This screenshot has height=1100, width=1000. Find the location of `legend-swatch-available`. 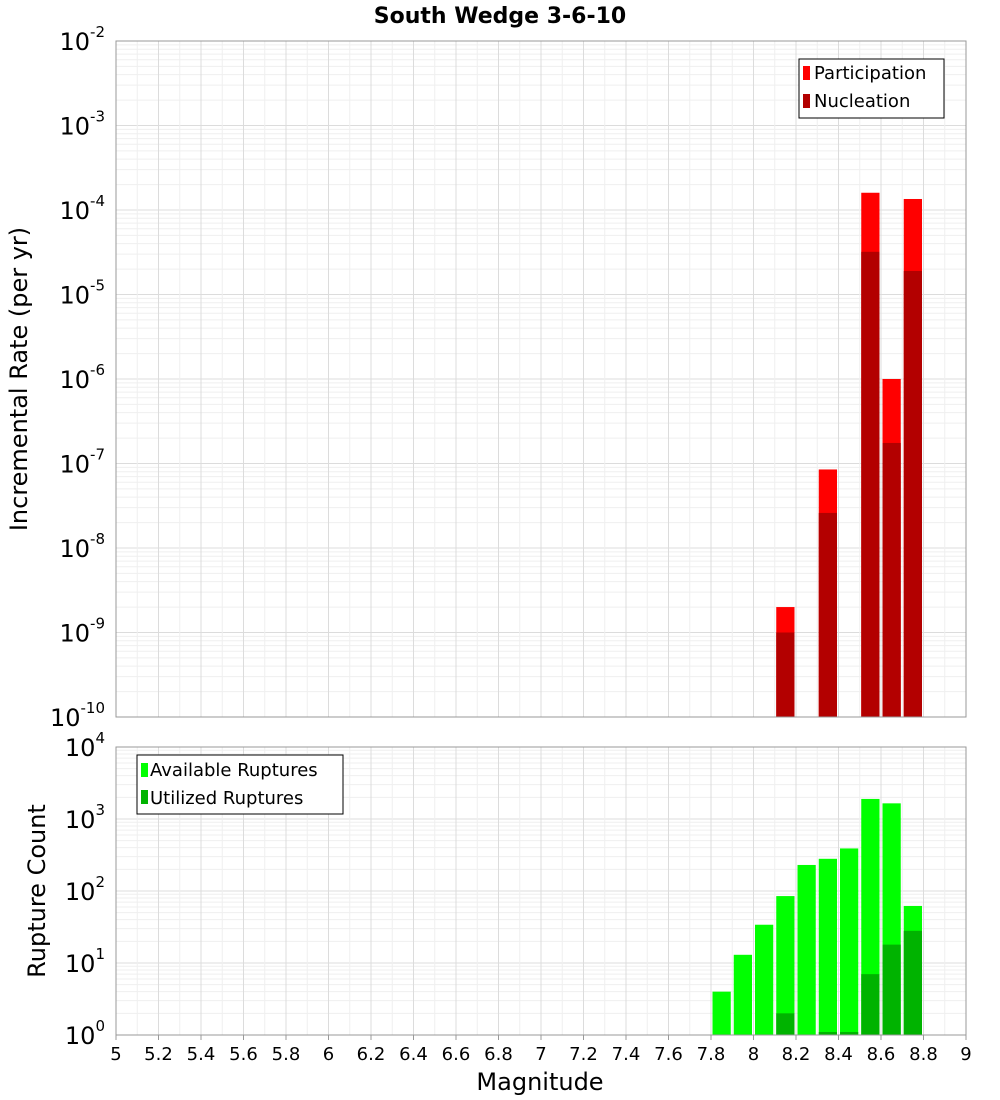

legend-swatch-available is located at coordinates (144, 770).